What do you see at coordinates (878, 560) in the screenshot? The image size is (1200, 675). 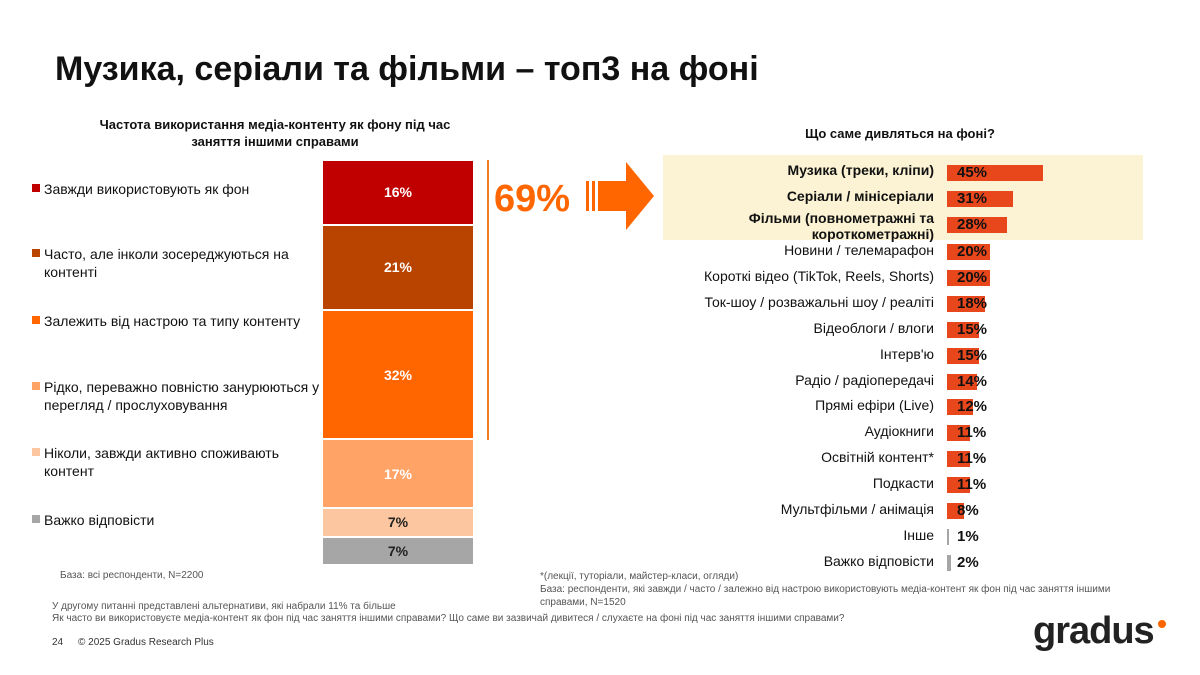 I see `bar-category-label: Важко відповісти` at bounding box center [878, 560].